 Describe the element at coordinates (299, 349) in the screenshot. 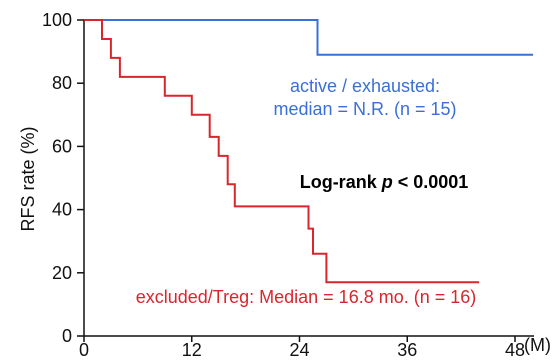

I see `x-tick-label-24: 24` at that location.